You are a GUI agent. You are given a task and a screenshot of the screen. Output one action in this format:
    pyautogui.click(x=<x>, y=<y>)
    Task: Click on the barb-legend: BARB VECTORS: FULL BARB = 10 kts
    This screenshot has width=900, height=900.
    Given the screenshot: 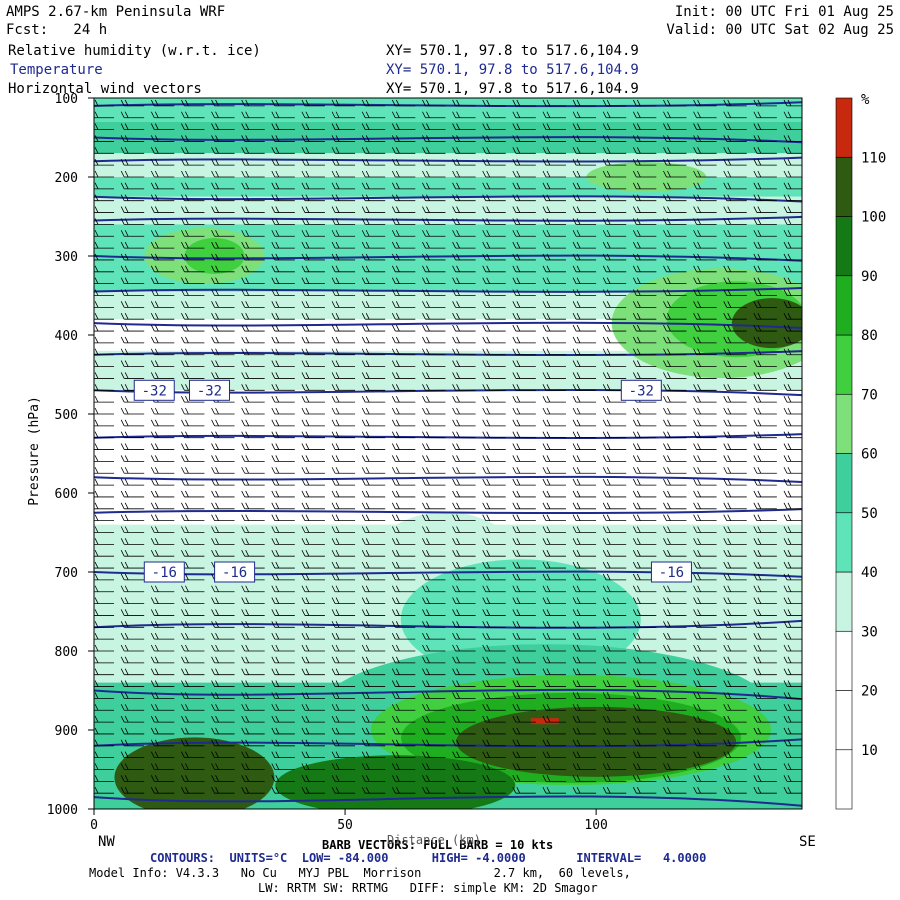 What is the action you would take?
    pyautogui.click(x=438, y=845)
    